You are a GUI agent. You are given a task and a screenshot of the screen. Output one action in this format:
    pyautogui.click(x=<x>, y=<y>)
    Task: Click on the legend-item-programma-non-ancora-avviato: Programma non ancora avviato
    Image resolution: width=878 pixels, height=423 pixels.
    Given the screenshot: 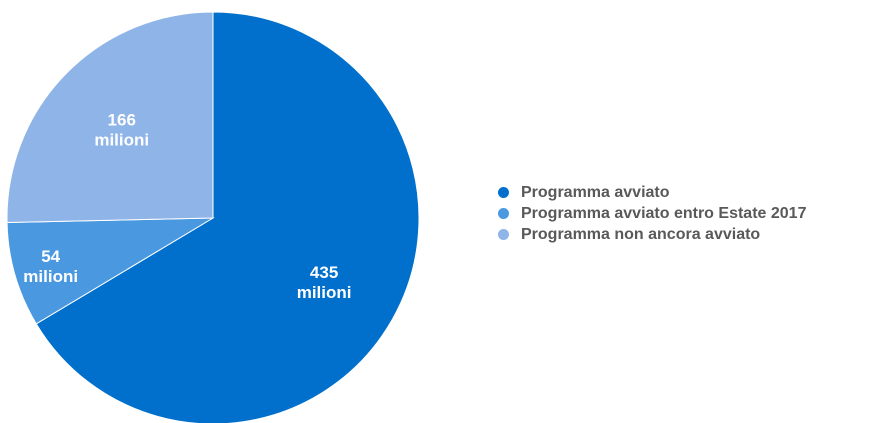 What is the action you would take?
    pyautogui.click(x=652, y=234)
    